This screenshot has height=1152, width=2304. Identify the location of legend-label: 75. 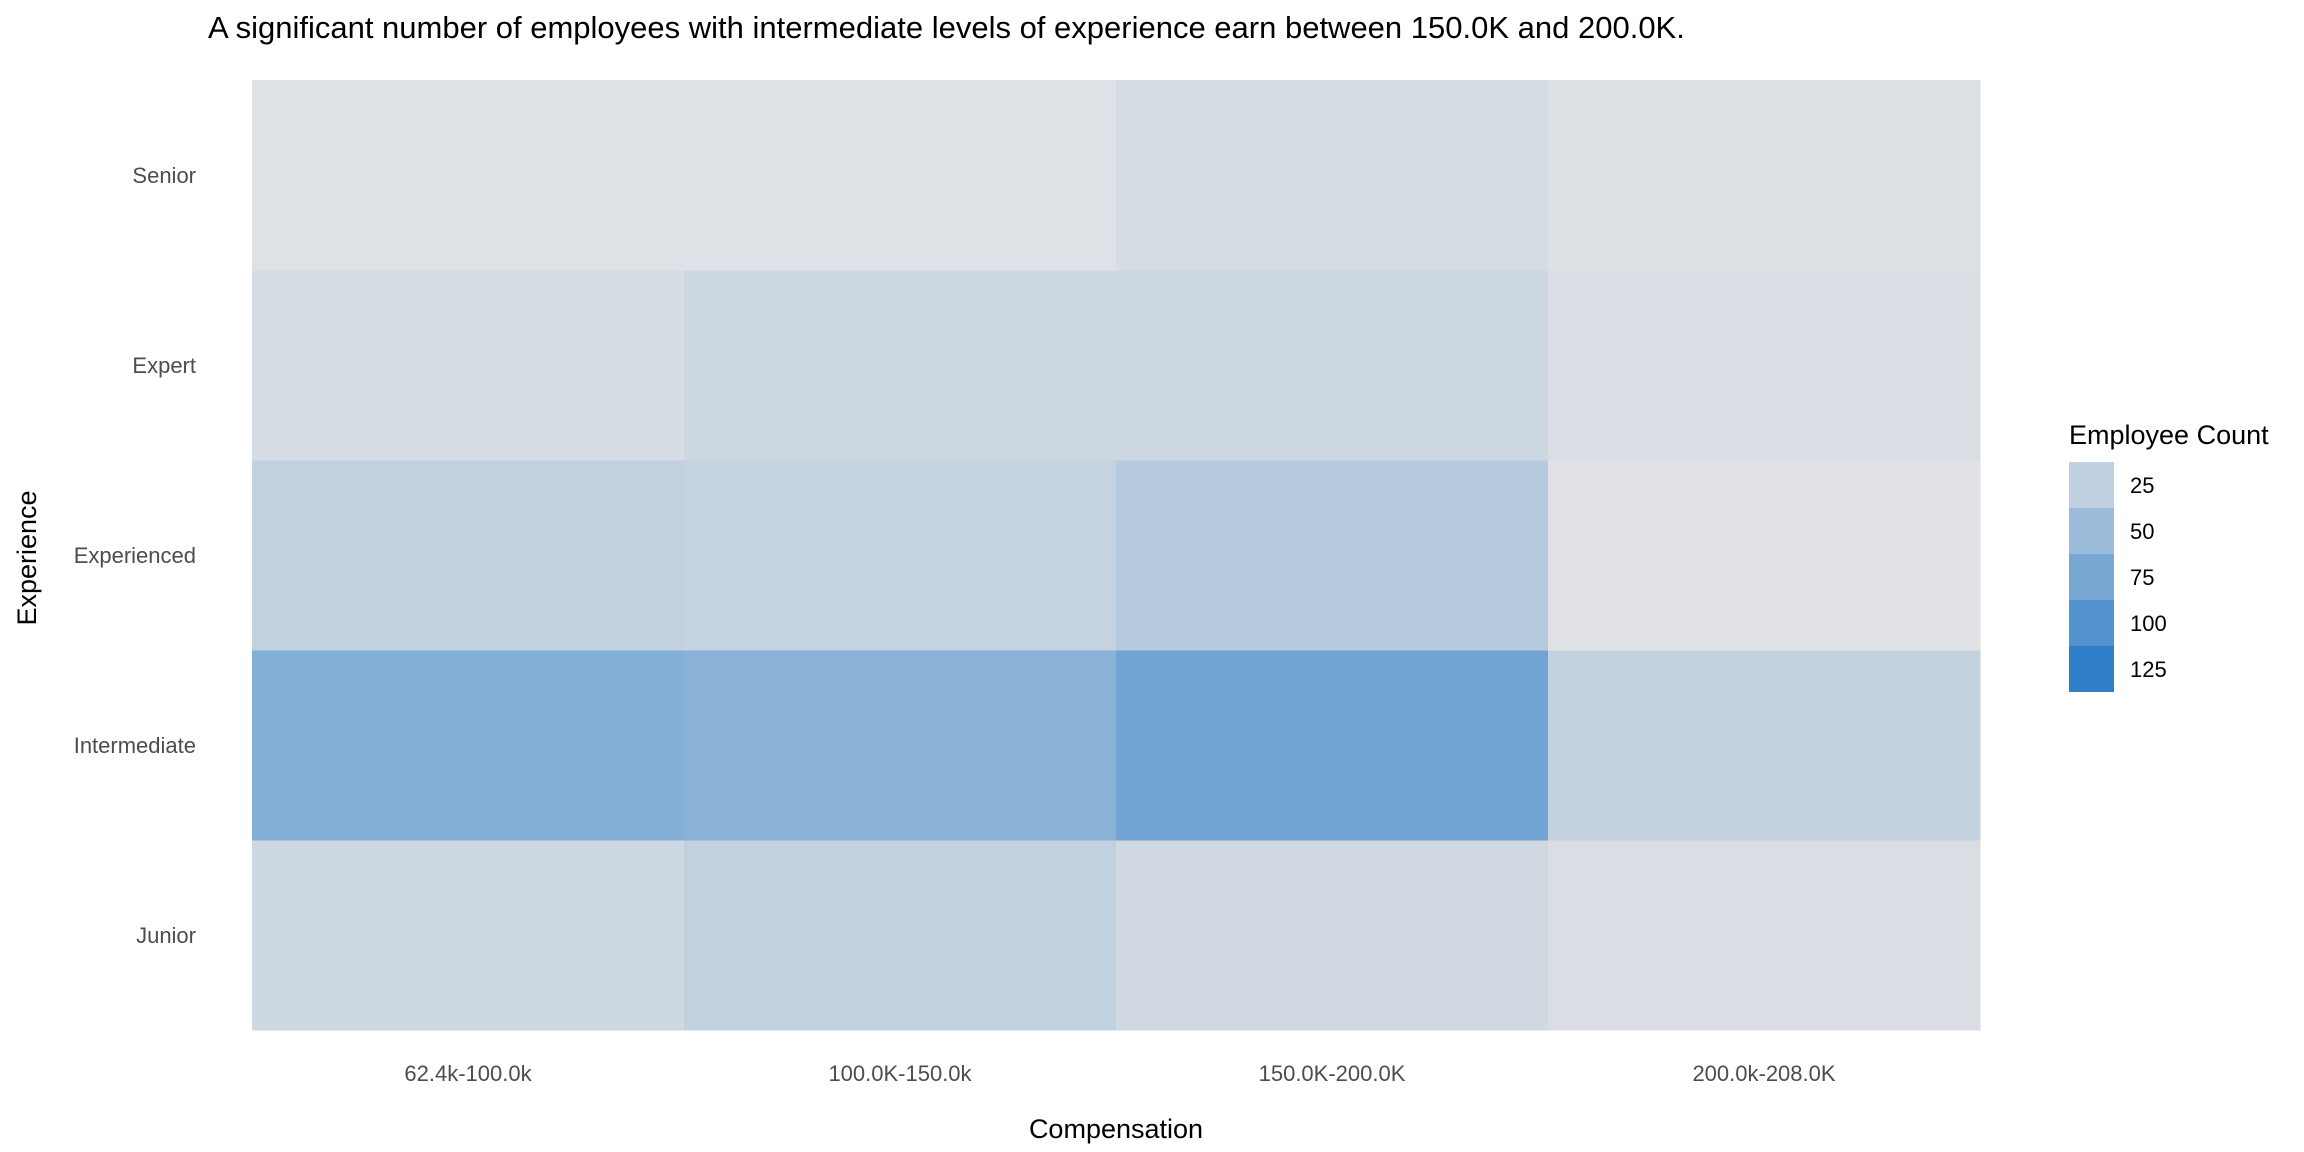
(2142, 577).